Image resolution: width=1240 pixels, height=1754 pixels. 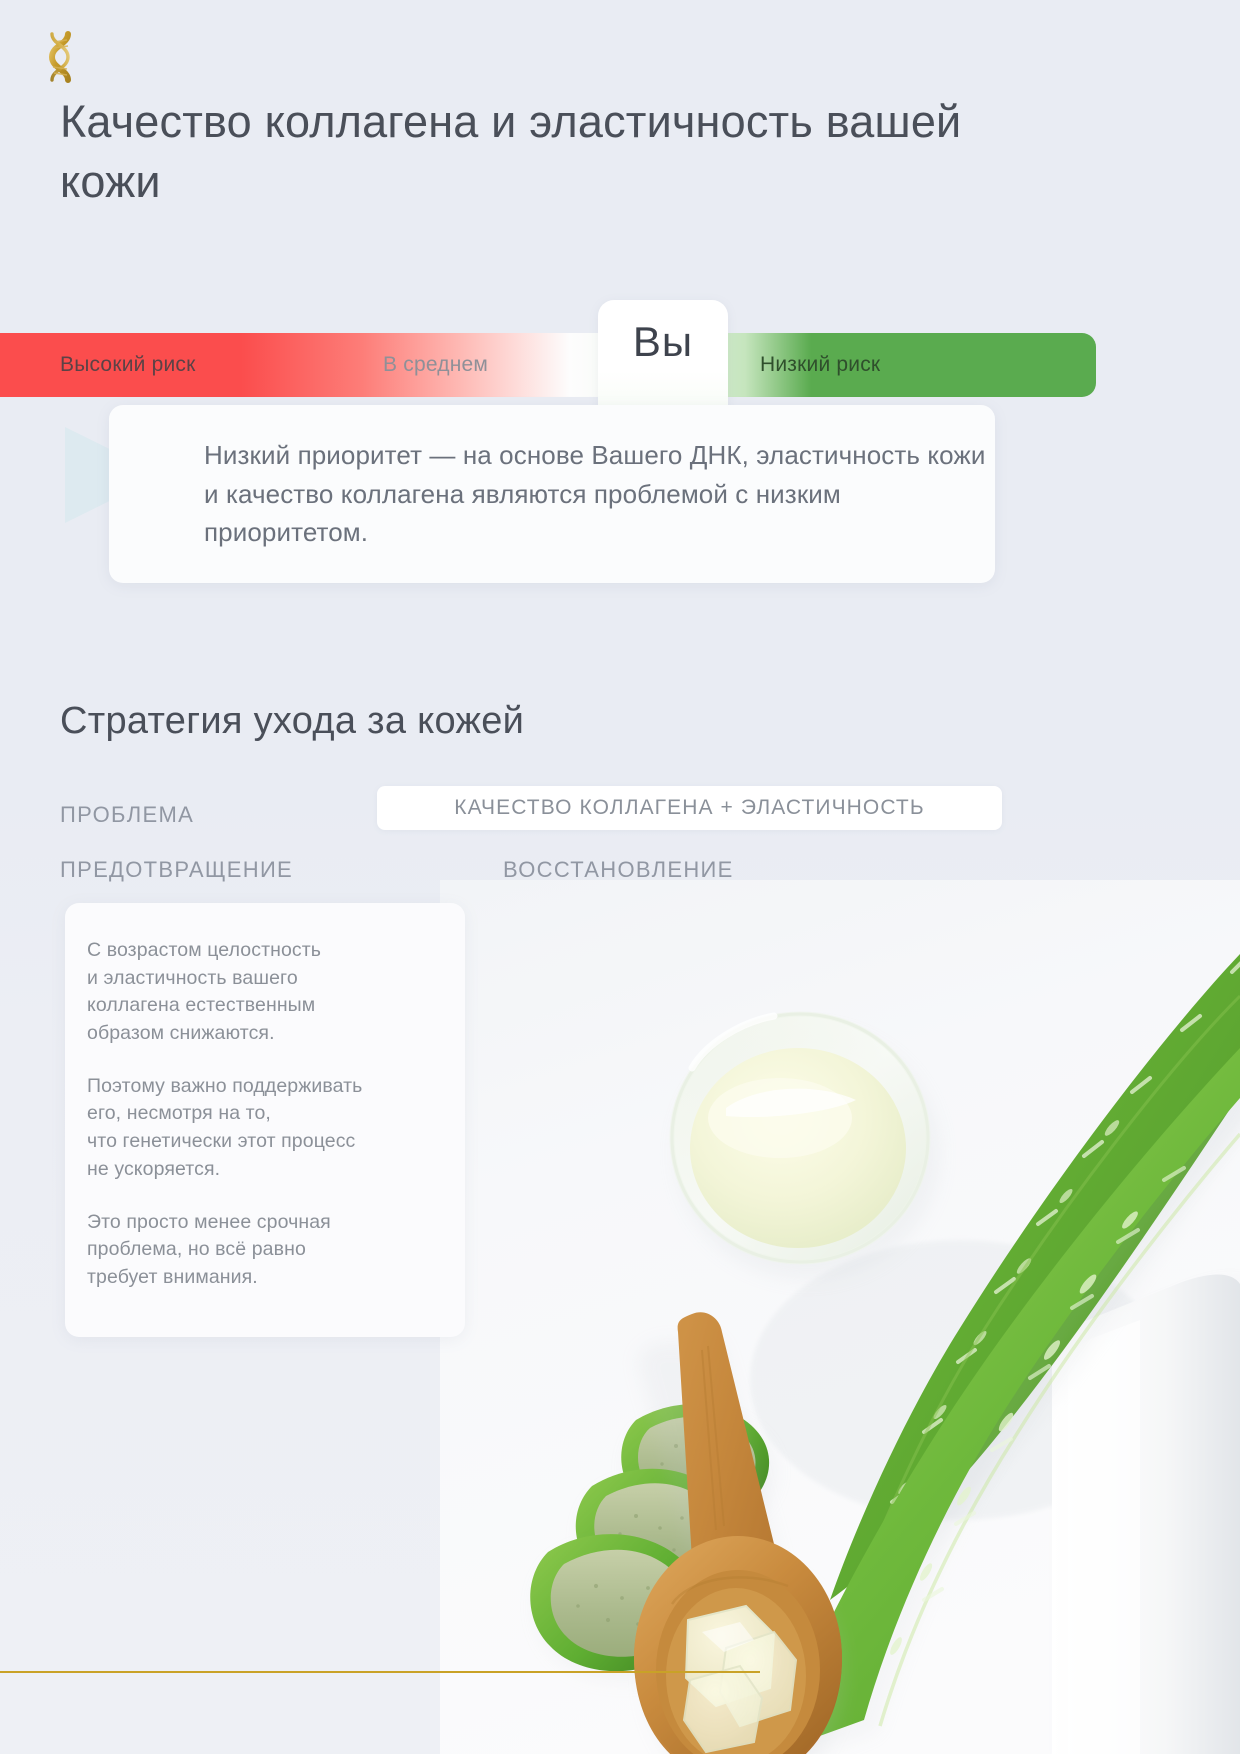 What do you see at coordinates (128, 364) in the screenshot?
I see `risk-label-high: Высокий риск` at bounding box center [128, 364].